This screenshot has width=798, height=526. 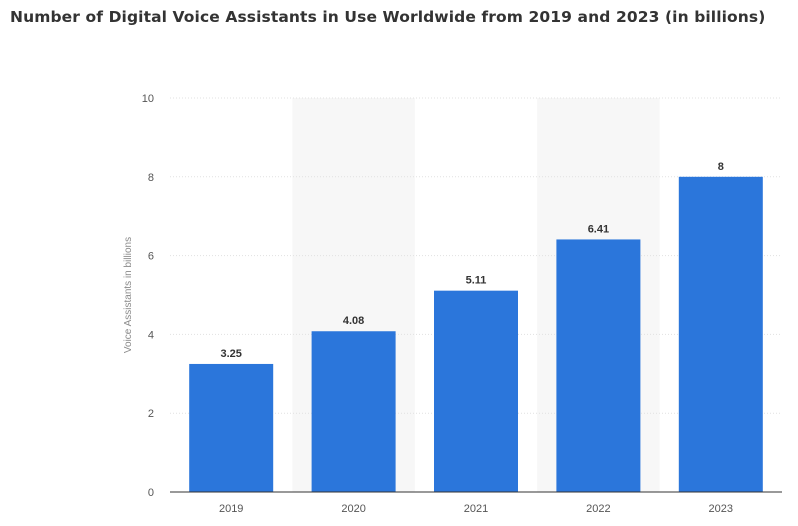 I want to click on x-tick-label-2021: 2021, so click(x=476, y=509).